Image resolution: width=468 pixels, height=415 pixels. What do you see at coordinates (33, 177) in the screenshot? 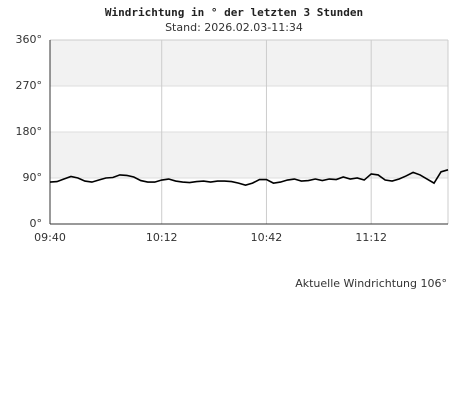
I see `y-tick-label: 90°` at bounding box center [33, 177].